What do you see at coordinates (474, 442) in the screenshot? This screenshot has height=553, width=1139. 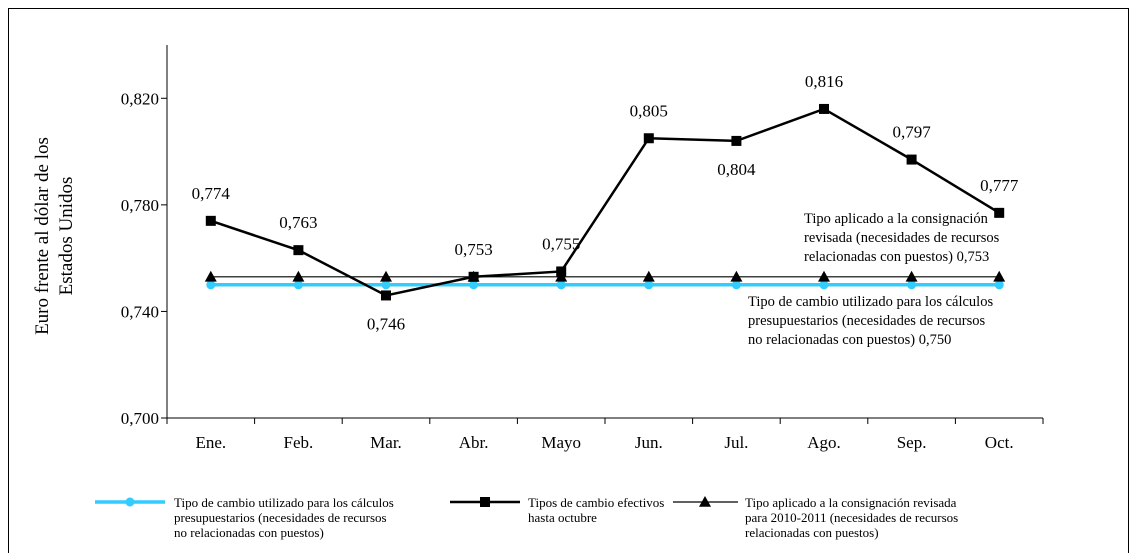 I see `x-tick-label: Abr.` at bounding box center [474, 442].